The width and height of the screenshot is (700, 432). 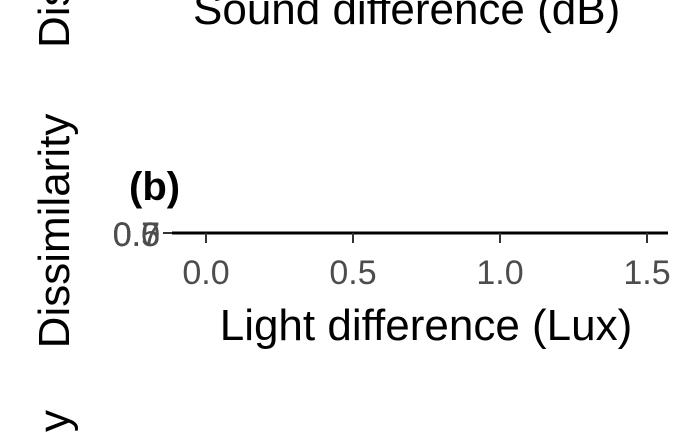 I want to click on y-tick-label: 0.5, so click(x=136, y=235).